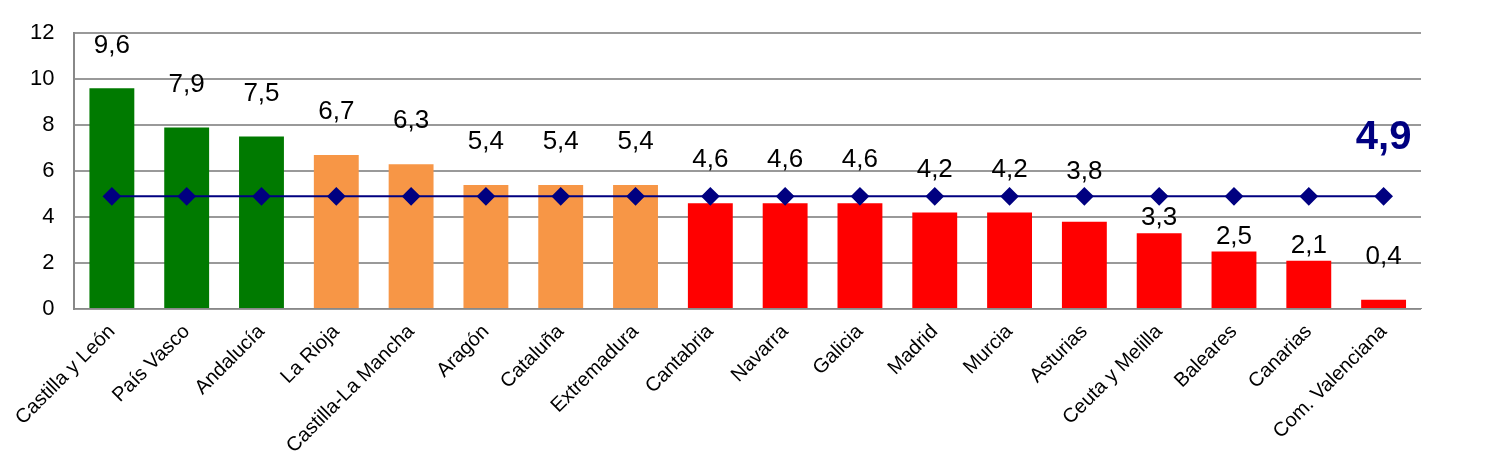  I want to click on y-tick-label: 6, so click(48, 170).